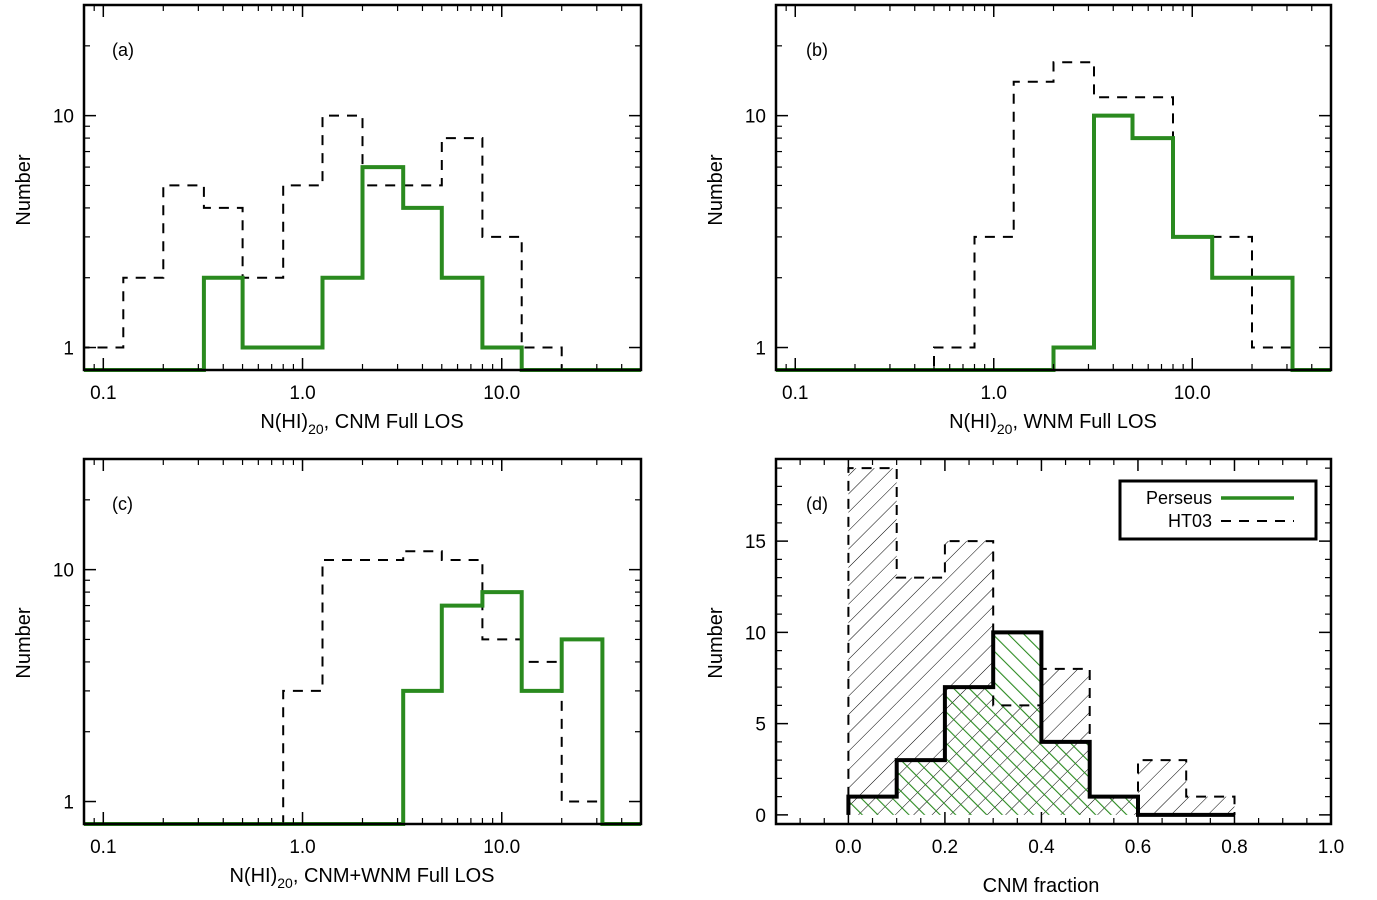 The image size is (1377, 900). What do you see at coordinates (760, 725) in the screenshot?
I see `y-tick-label-d-1: 5` at bounding box center [760, 725].